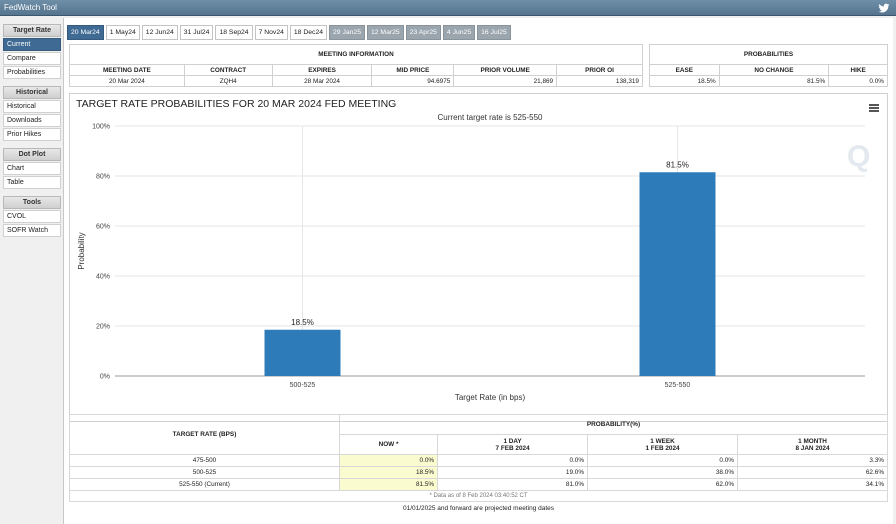 The image size is (896, 524). Describe the element at coordinates (768, 54) in the screenshot. I see `probabilities-heading: PROBABILITIES` at that location.